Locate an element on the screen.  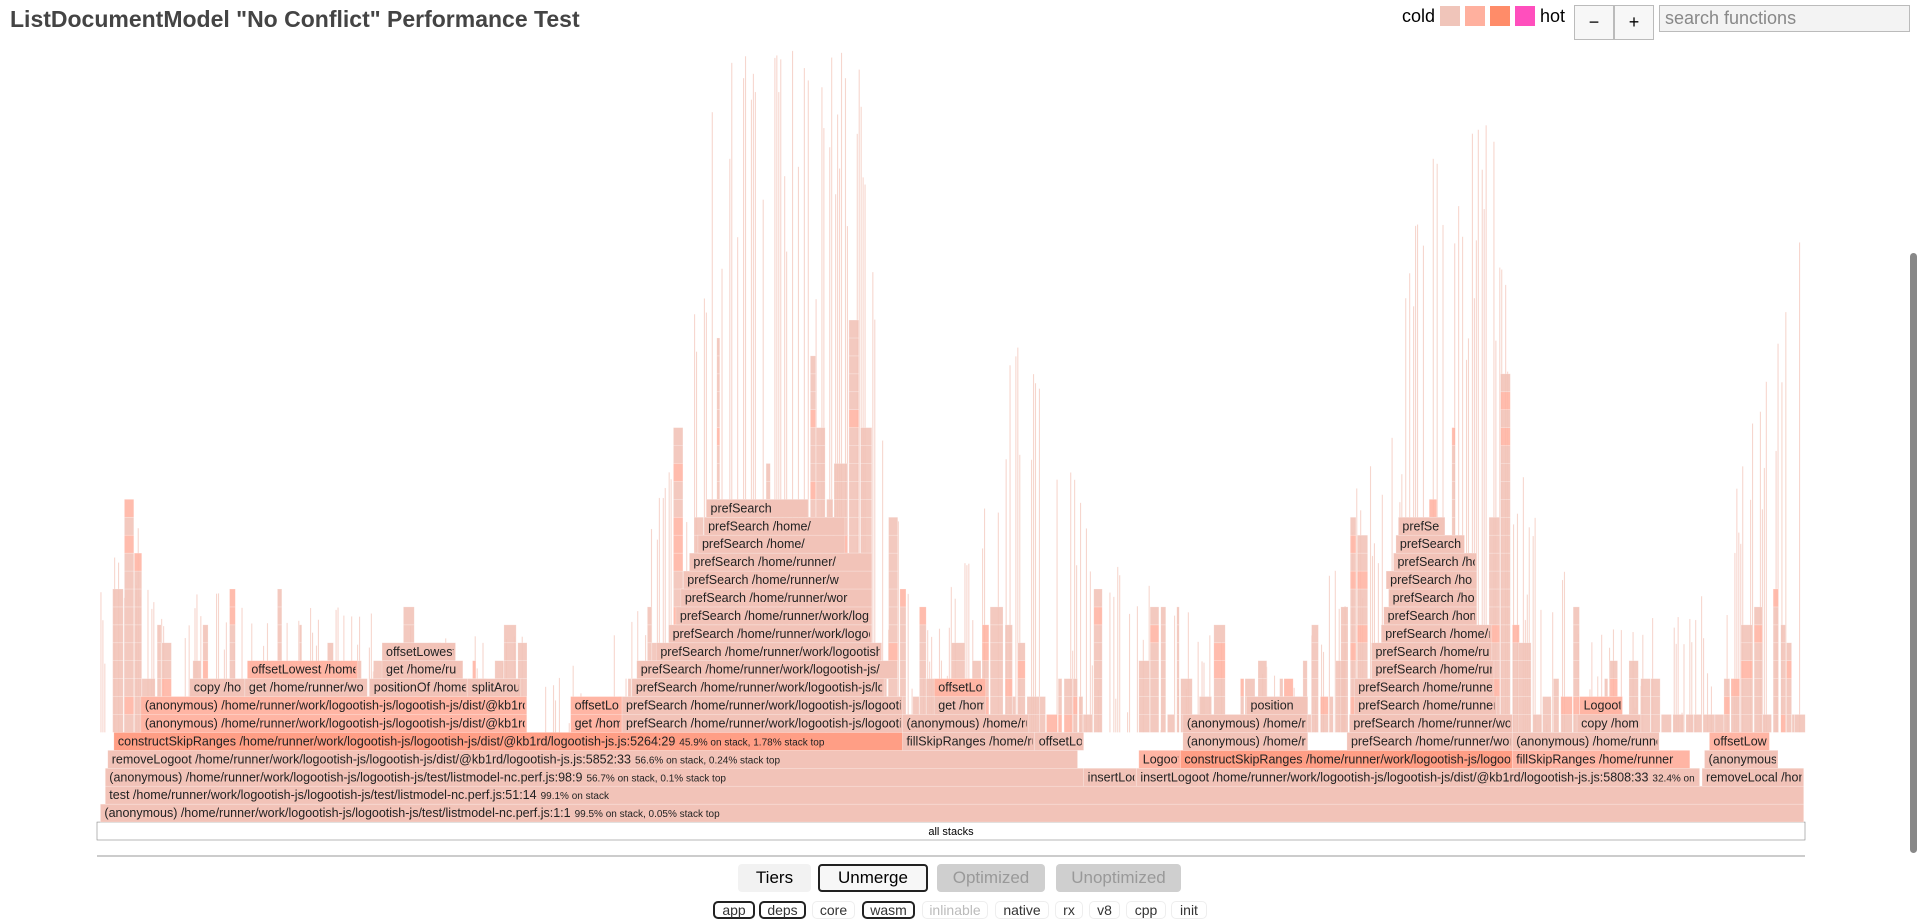
filter-native: native is located at coordinates (1022, 910).